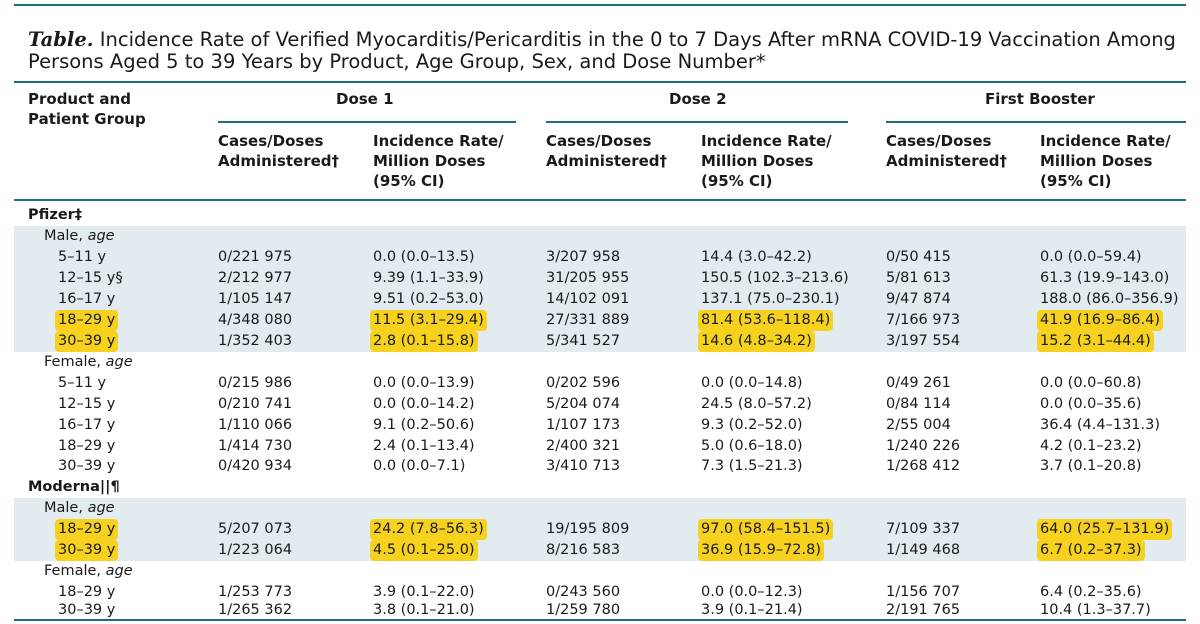  I want to click on dose2-header: Dose 2, so click(698, 99).